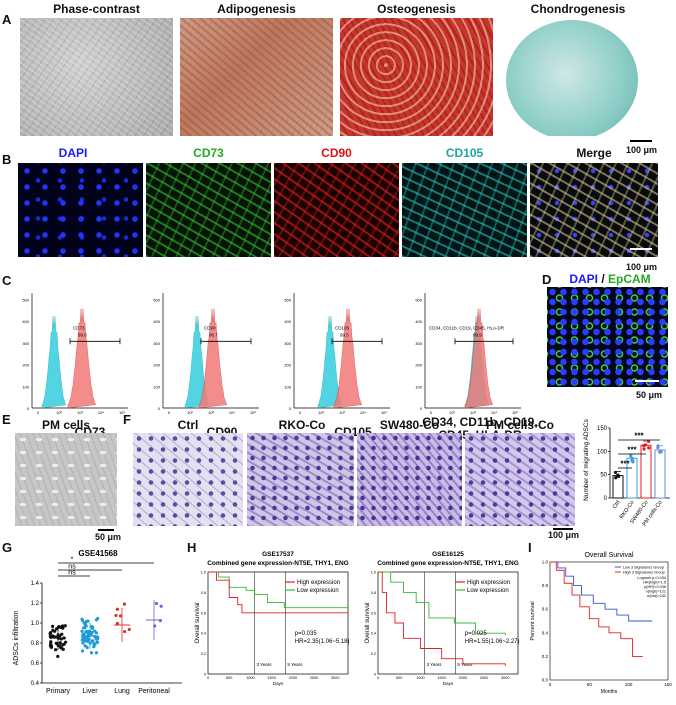  I want to click on image-rko-co, so click(300, 479).